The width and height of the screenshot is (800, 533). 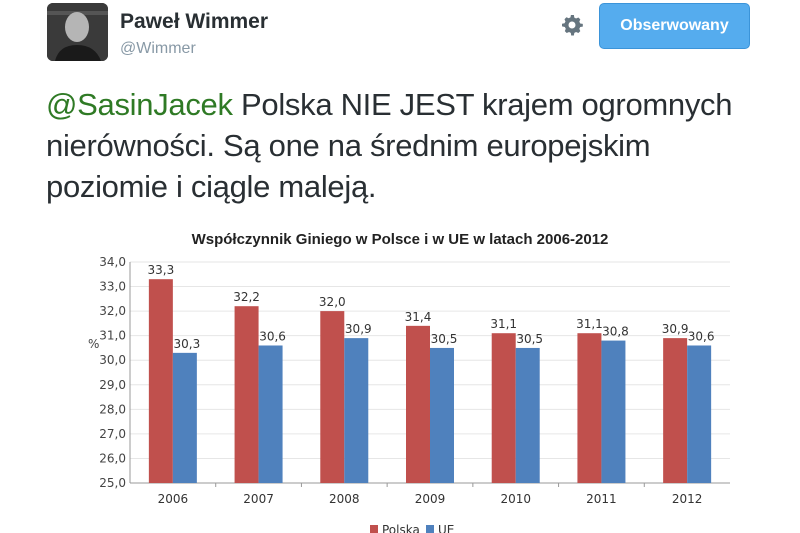 What do you see at coordinates (515, 499) in the screenshot?
I see `x-tick-label: 2010` at bounding box center [515, 499].